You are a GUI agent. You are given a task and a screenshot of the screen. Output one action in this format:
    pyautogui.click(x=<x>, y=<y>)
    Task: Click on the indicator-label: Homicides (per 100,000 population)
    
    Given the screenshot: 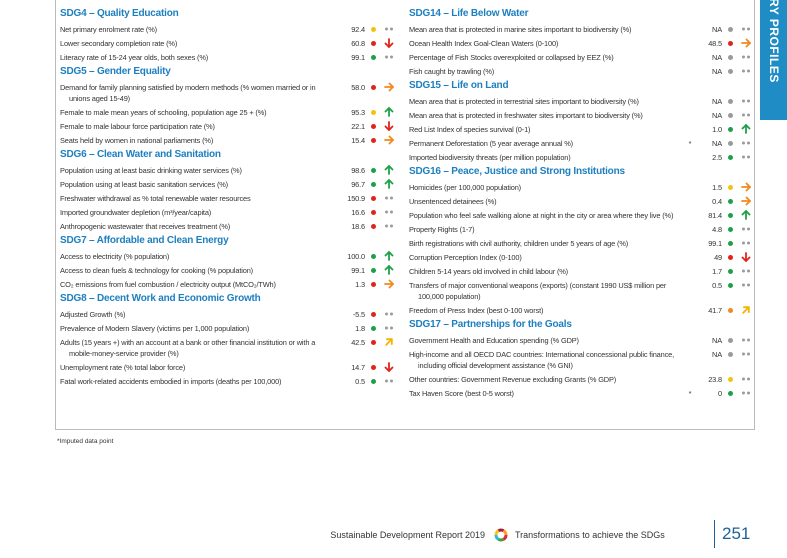 What is the action you would take?
    pyautogui.click(x=465, y=187)
    